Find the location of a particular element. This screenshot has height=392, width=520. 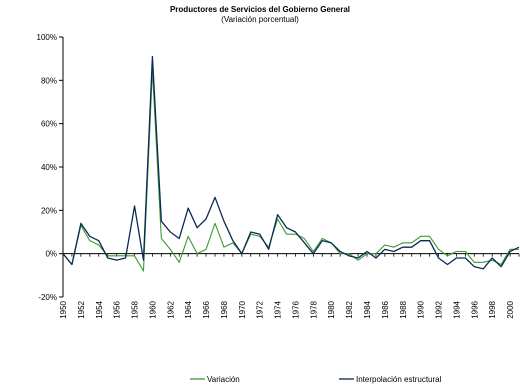

x-tick-label: 1958 is located at coordinates (135, 309).